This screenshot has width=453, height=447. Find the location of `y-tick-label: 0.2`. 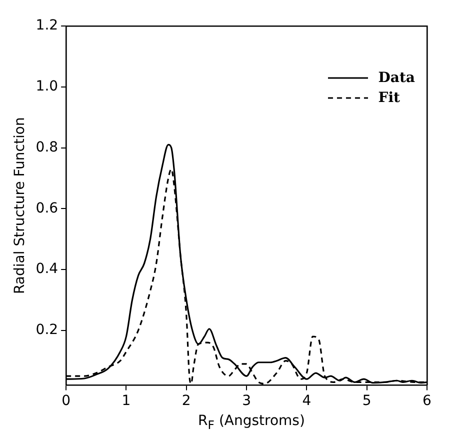

y-tick-label: 0.2 is located at coordinates (47, 330).